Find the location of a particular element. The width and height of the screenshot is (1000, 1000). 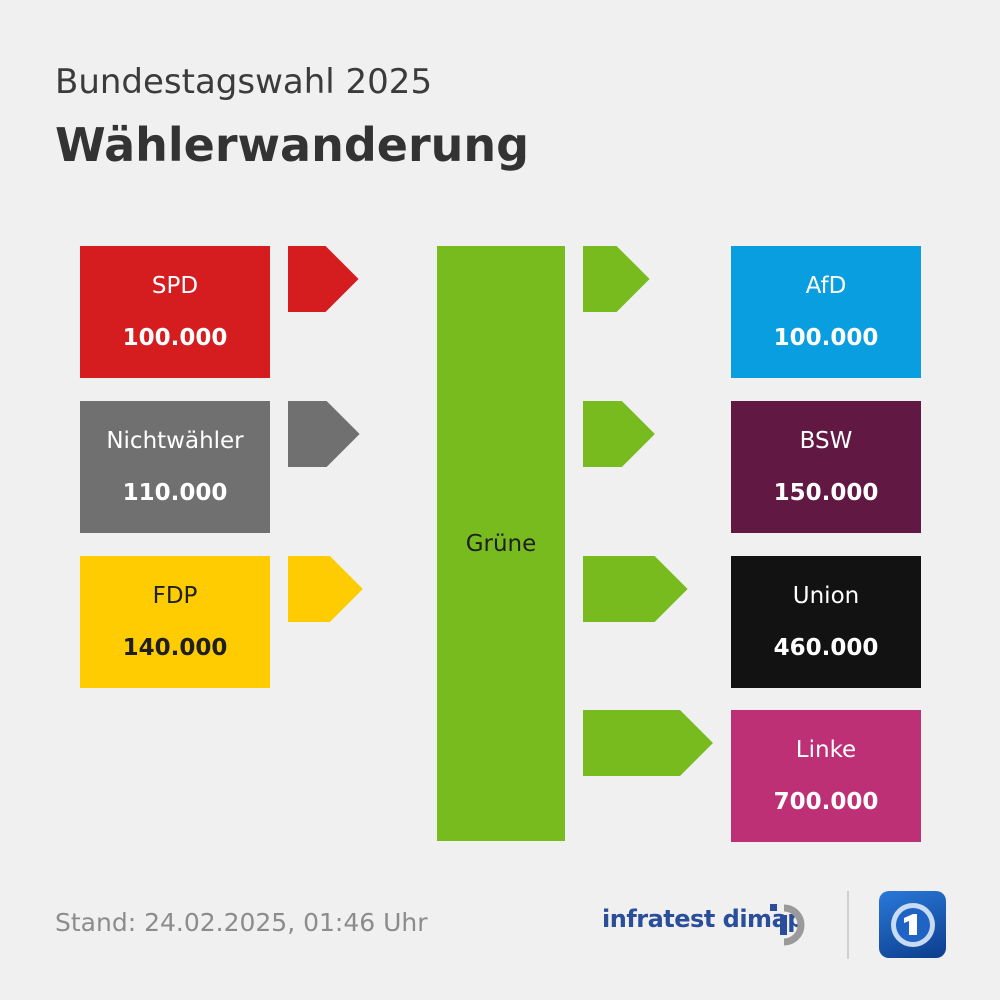

infratest-mark-icon is located at coordinates (787, 925).